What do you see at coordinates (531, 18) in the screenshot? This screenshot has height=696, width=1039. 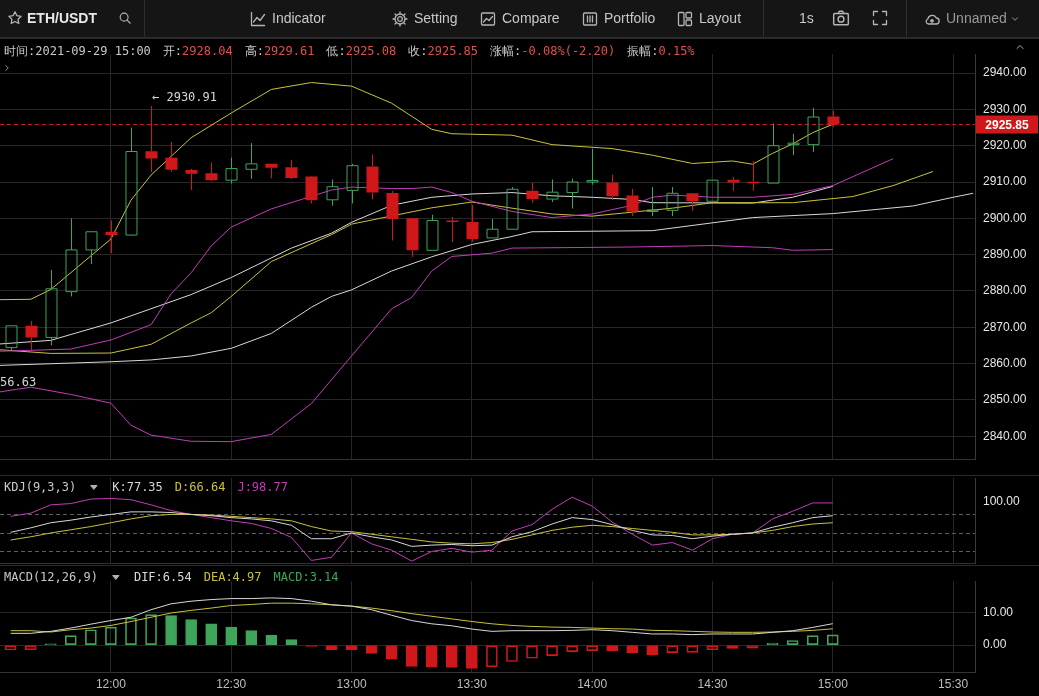 I see `text: Compare` at bounding box center [531, 18].